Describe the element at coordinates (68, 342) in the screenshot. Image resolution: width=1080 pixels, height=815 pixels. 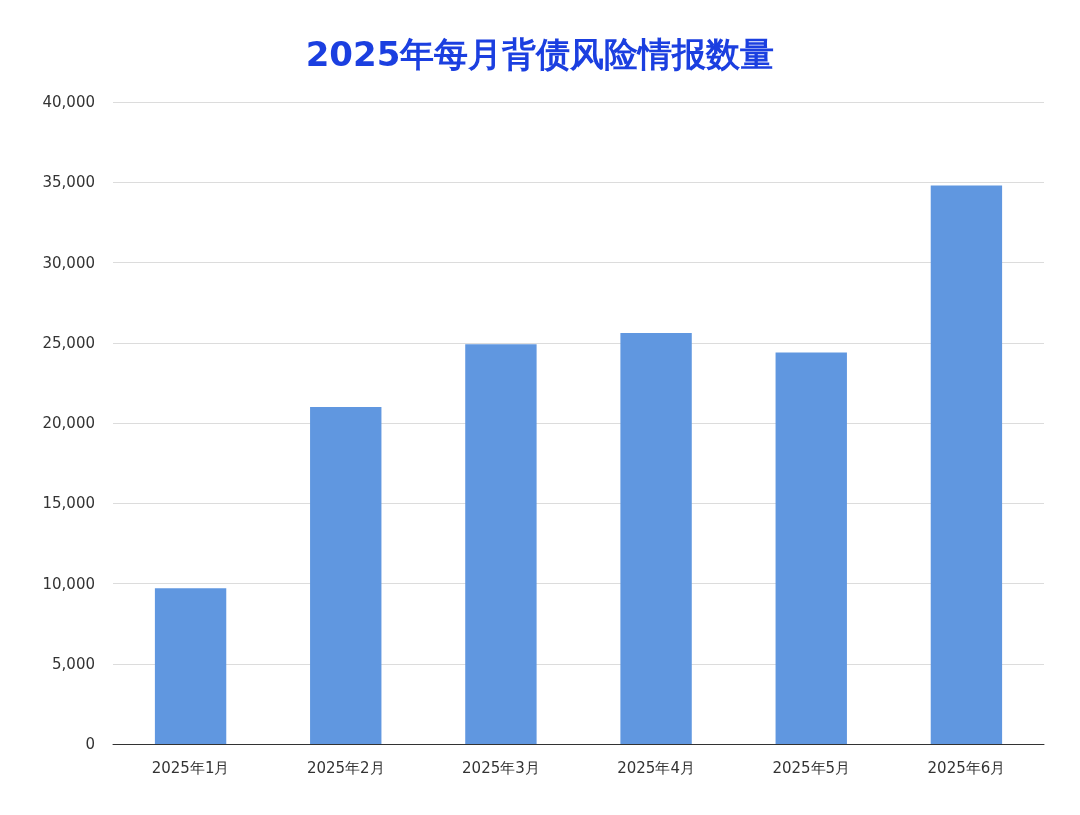
I see `y-tick-label: 25,000` at that location.